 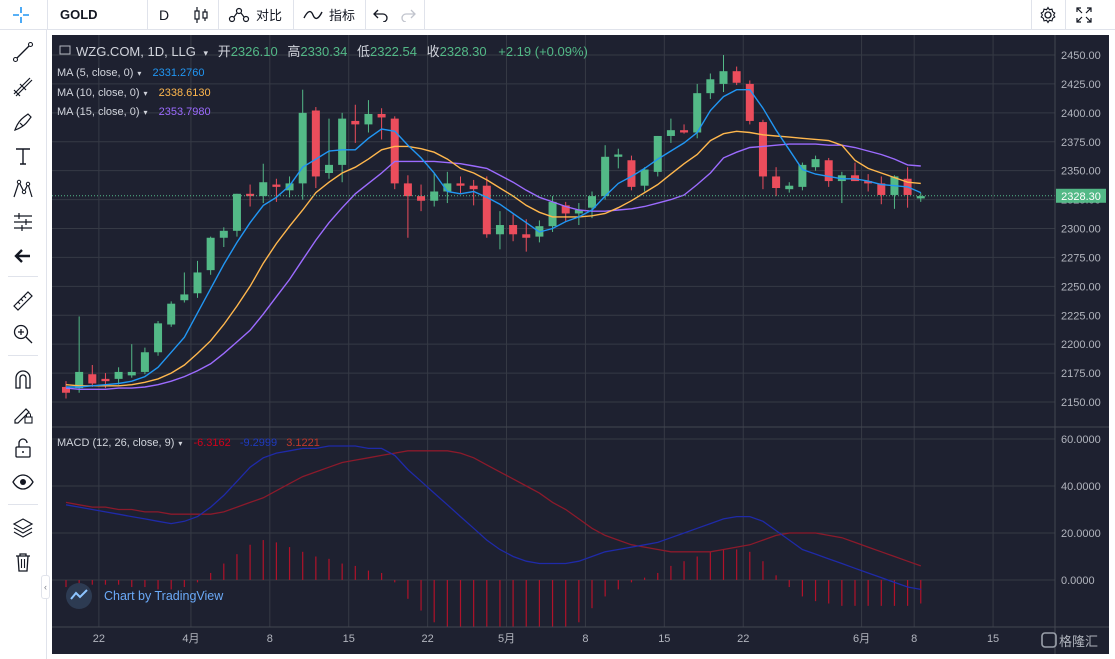 What do you see at coordinates (408, 14) in the screenshot?
I see `redo-icon` at bounding box center [408, 14].